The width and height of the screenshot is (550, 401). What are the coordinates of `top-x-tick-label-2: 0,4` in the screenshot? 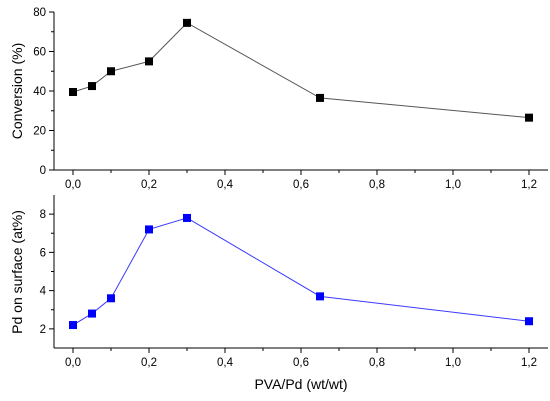 It's located at (225, 185).